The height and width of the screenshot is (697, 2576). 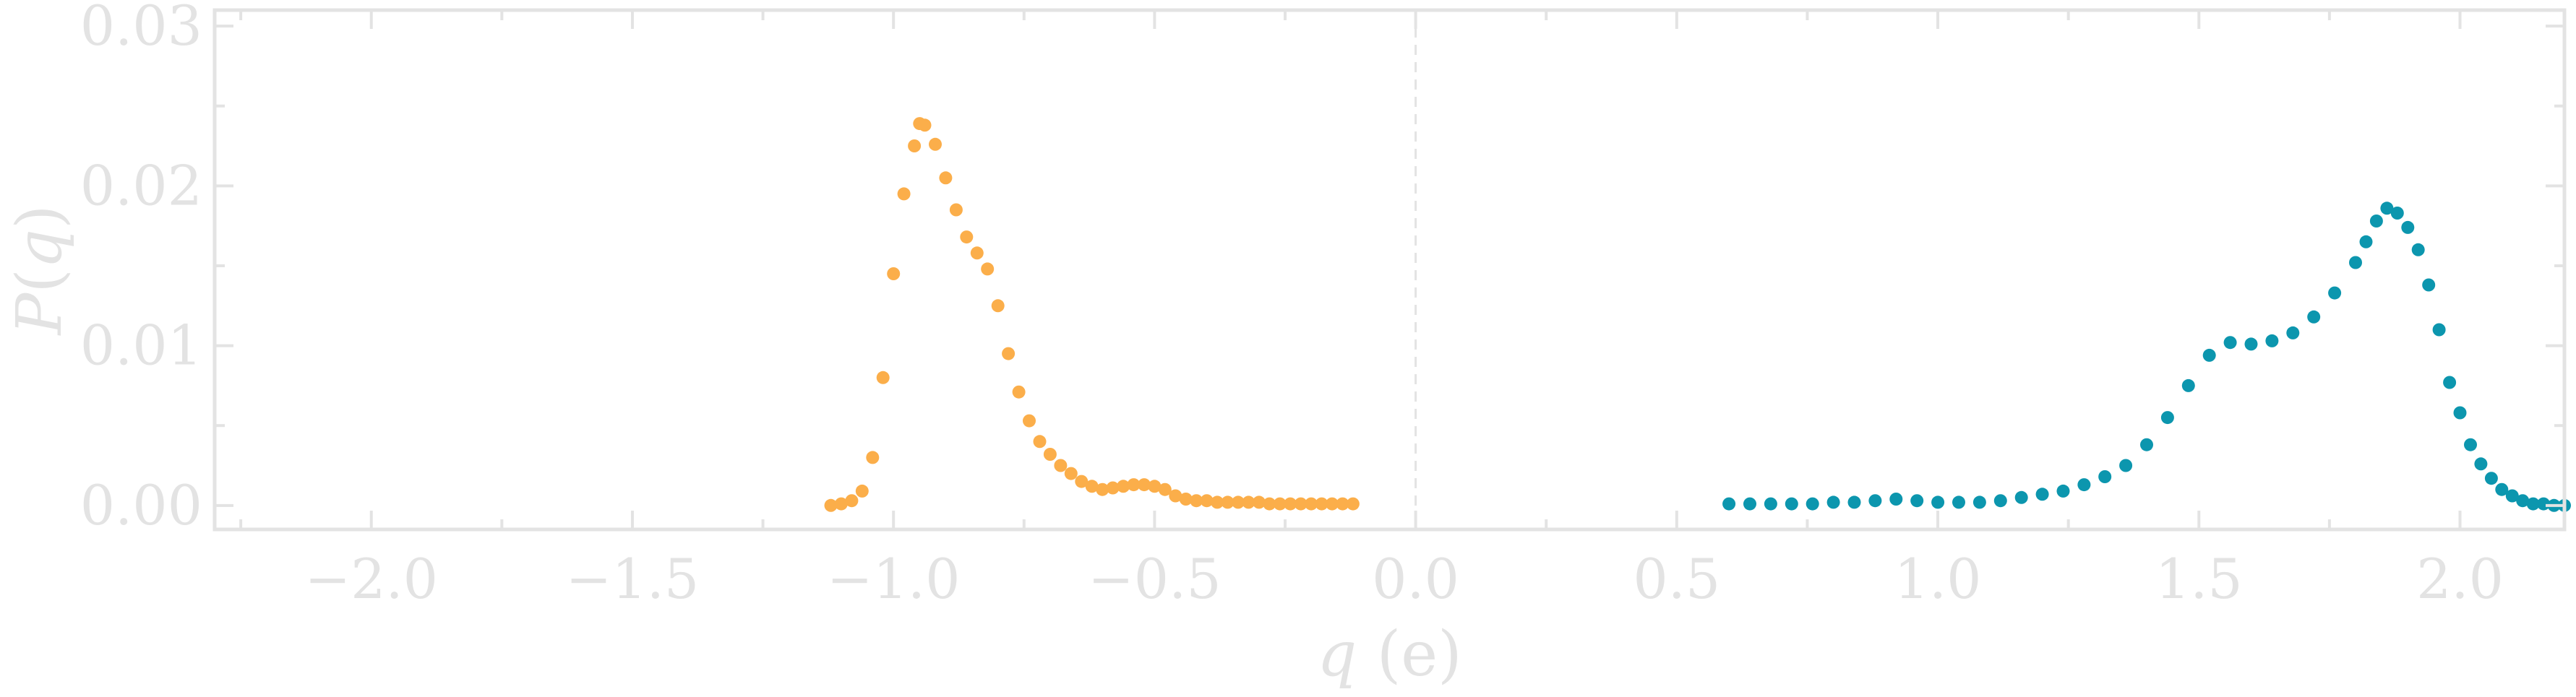 What do you see at coordinates (371, 579) in the screenshot?
I see `x-tick-label: −2.0` at bounding box center [371, 579].